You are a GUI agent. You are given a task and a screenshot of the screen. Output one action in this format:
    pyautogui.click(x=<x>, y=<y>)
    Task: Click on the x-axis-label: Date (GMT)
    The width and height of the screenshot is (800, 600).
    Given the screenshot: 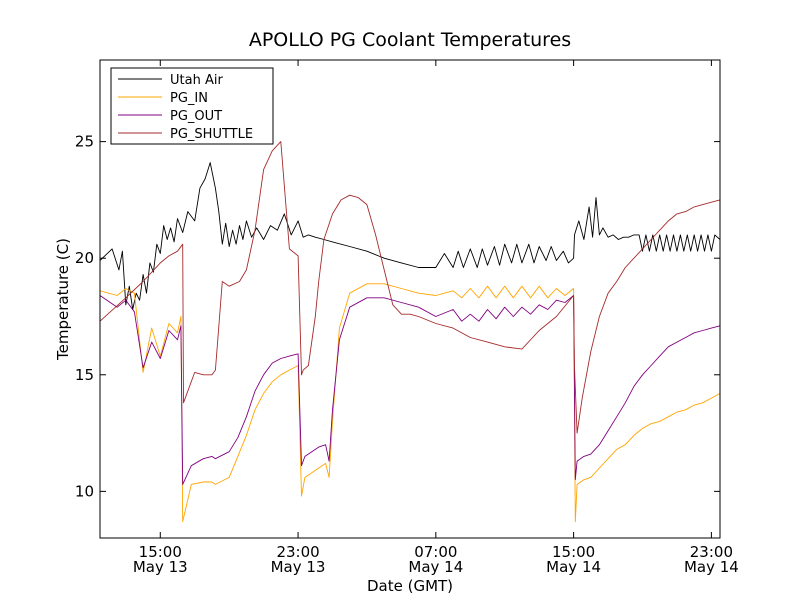 What is the action you would take?
    pyautogui.click(x=410, y=586)
    